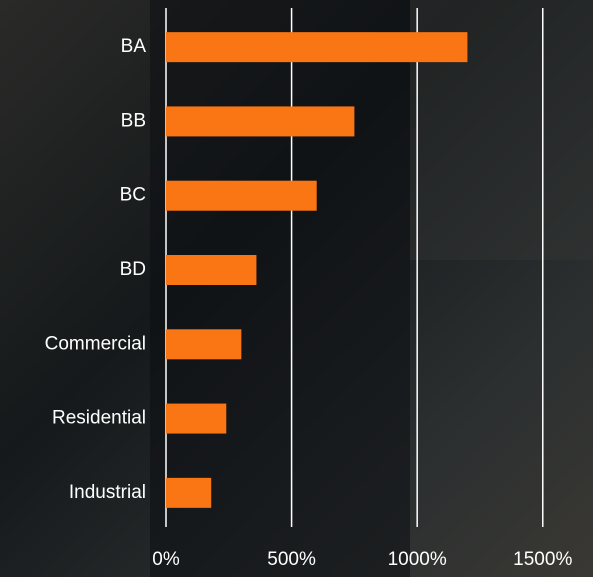 The image size is (593, 577). What do you see at coordinates (542, 559) in the screenshot?
I see `x-tick-label: 1500%` at bounding box center [542, 559].